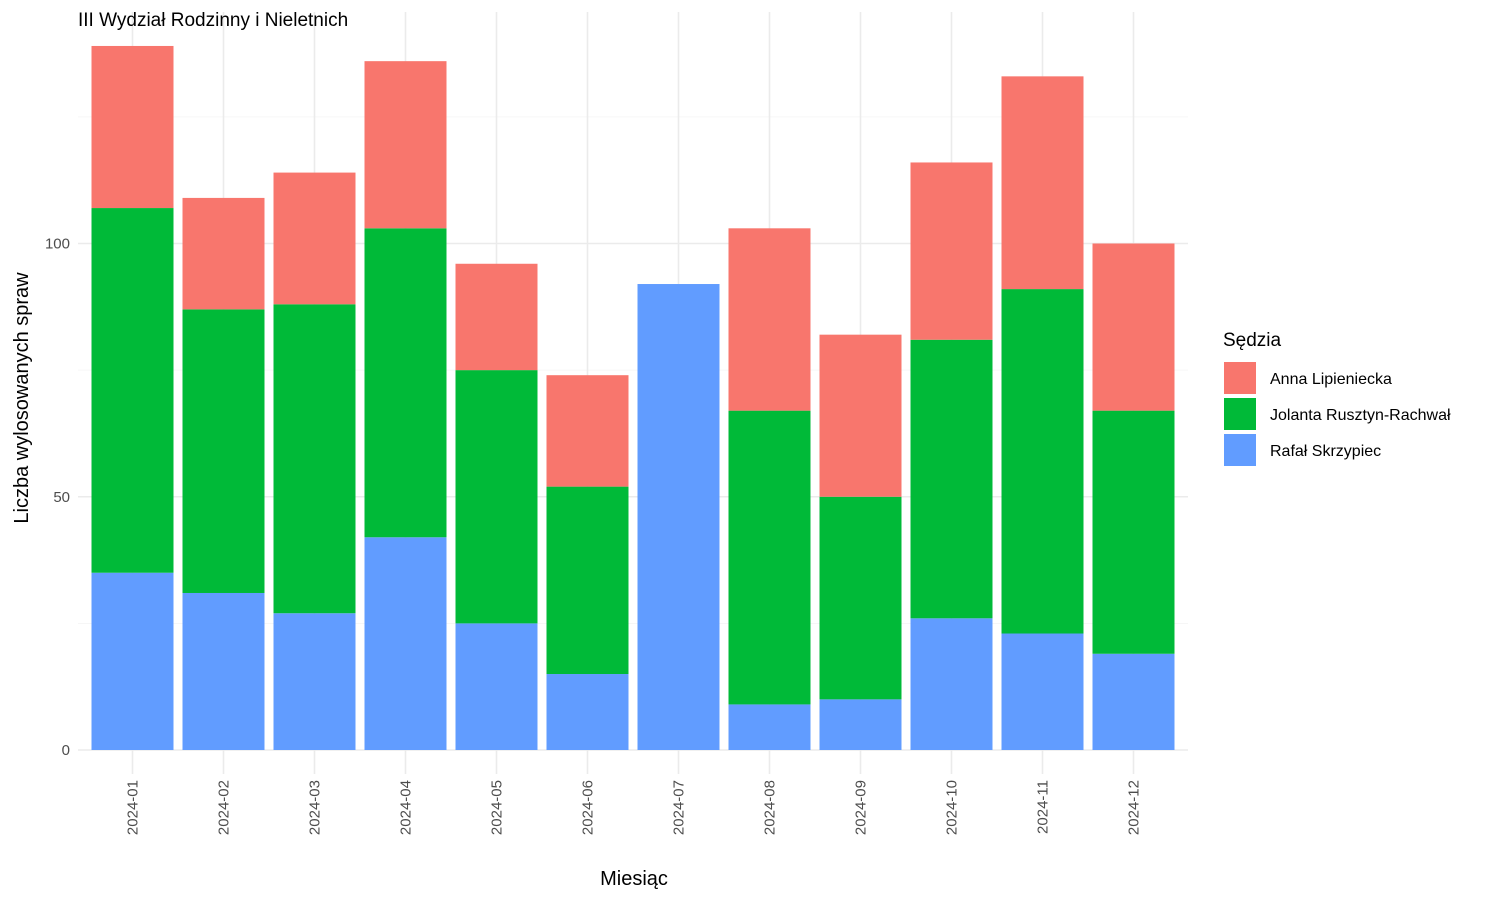  Describe the element at coordinates (57, 244) in the screenshot. I see `y-tick-label: 100` at that location.